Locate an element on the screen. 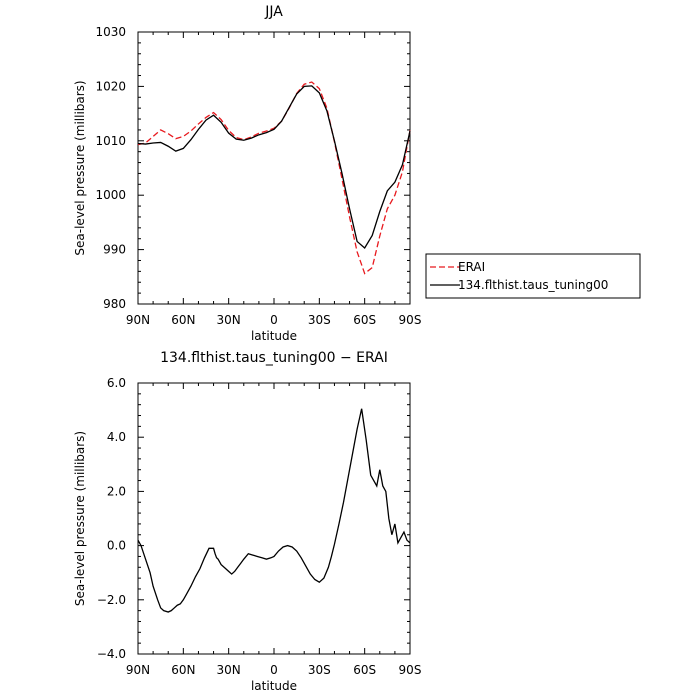 The width and height of the screenshot is (700, 700). y-tick-label: 1020 is located at coordinates (110, 86).